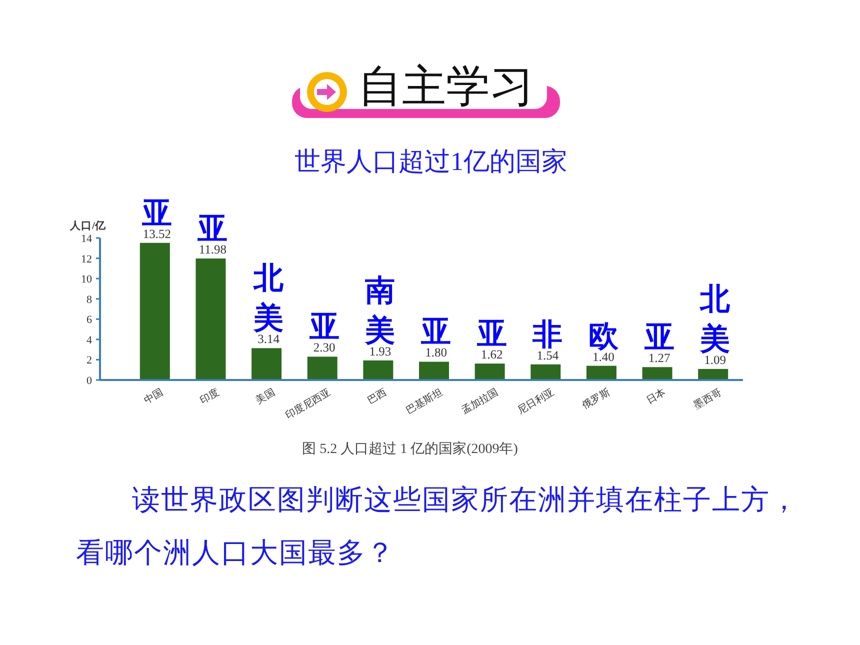  What do you see at coordinates (308, 404) in the screenshot?
I see `x-tick-label: 印度尼西亚` at bounding box center [308, 404].